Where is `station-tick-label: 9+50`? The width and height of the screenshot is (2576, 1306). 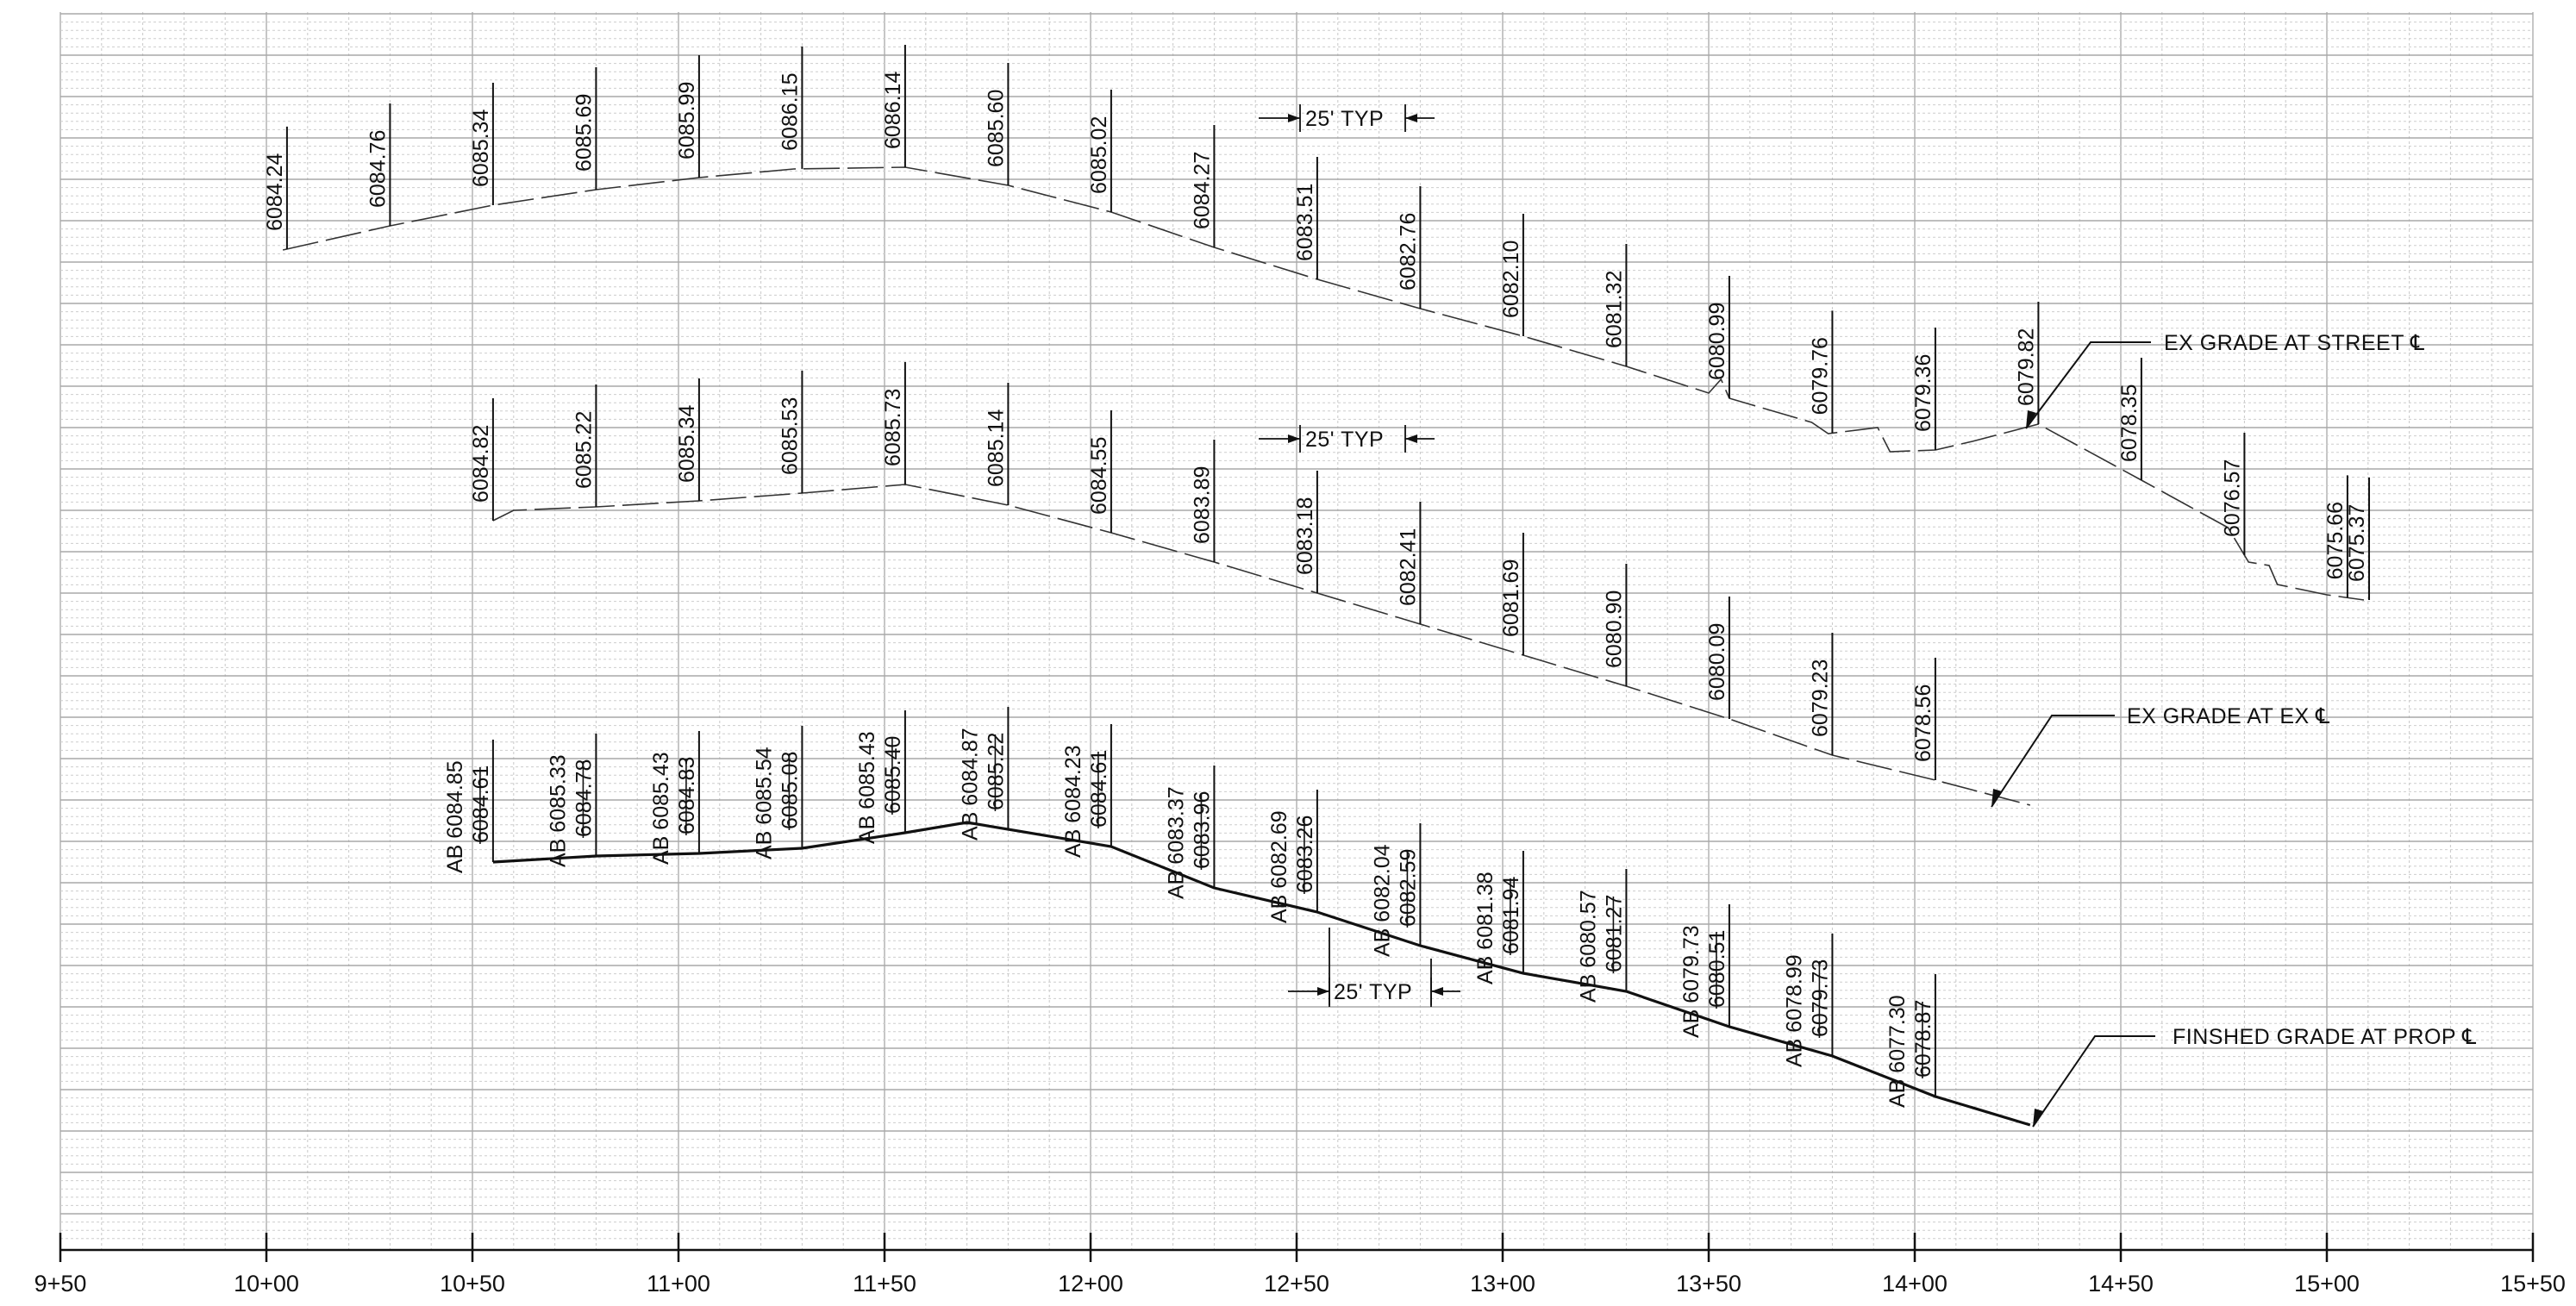
station-tick-label: 9+50 is located at coordinates (60, 1284).